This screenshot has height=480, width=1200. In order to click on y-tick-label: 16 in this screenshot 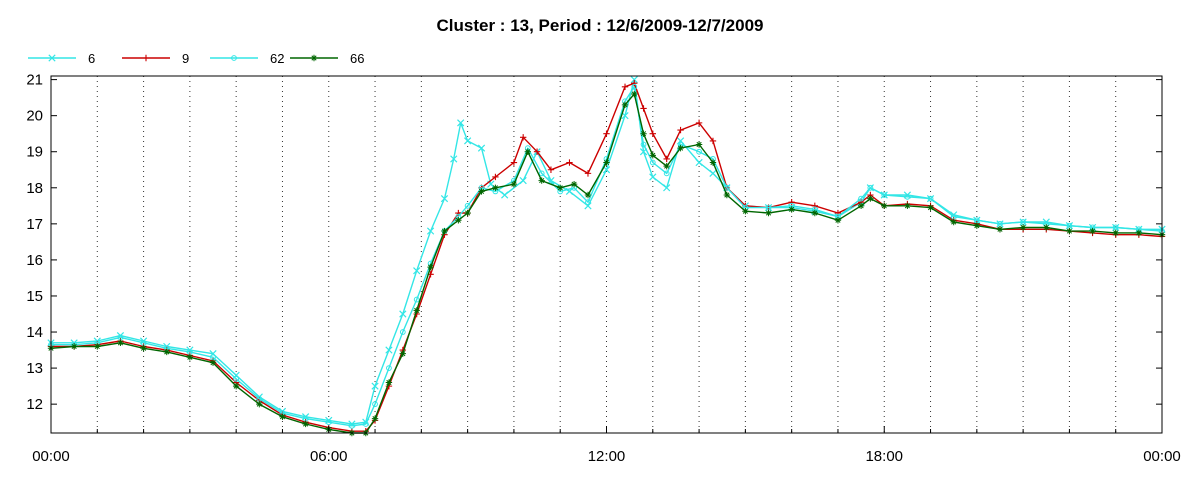, I will do `click(34, 260)`.